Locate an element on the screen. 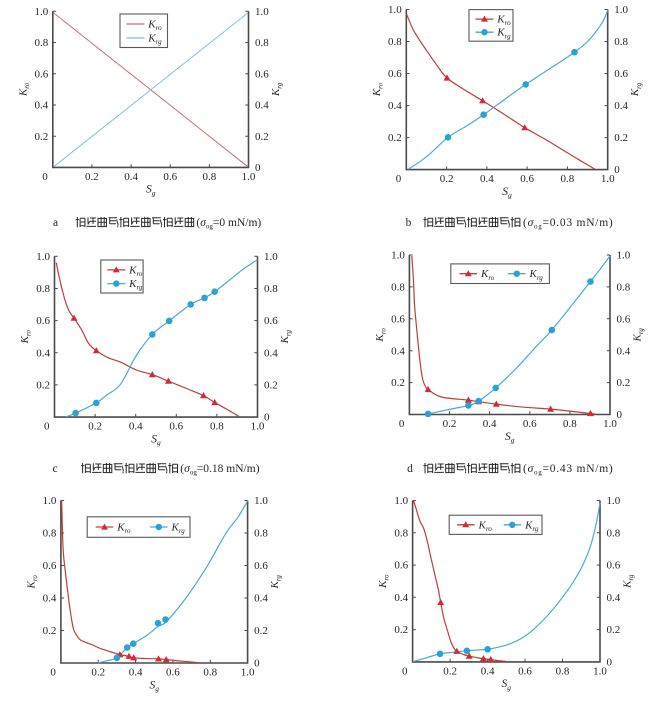 The width and height of the screenshot is (663, 703). svg-text: c is located at coordinates (54, 469).